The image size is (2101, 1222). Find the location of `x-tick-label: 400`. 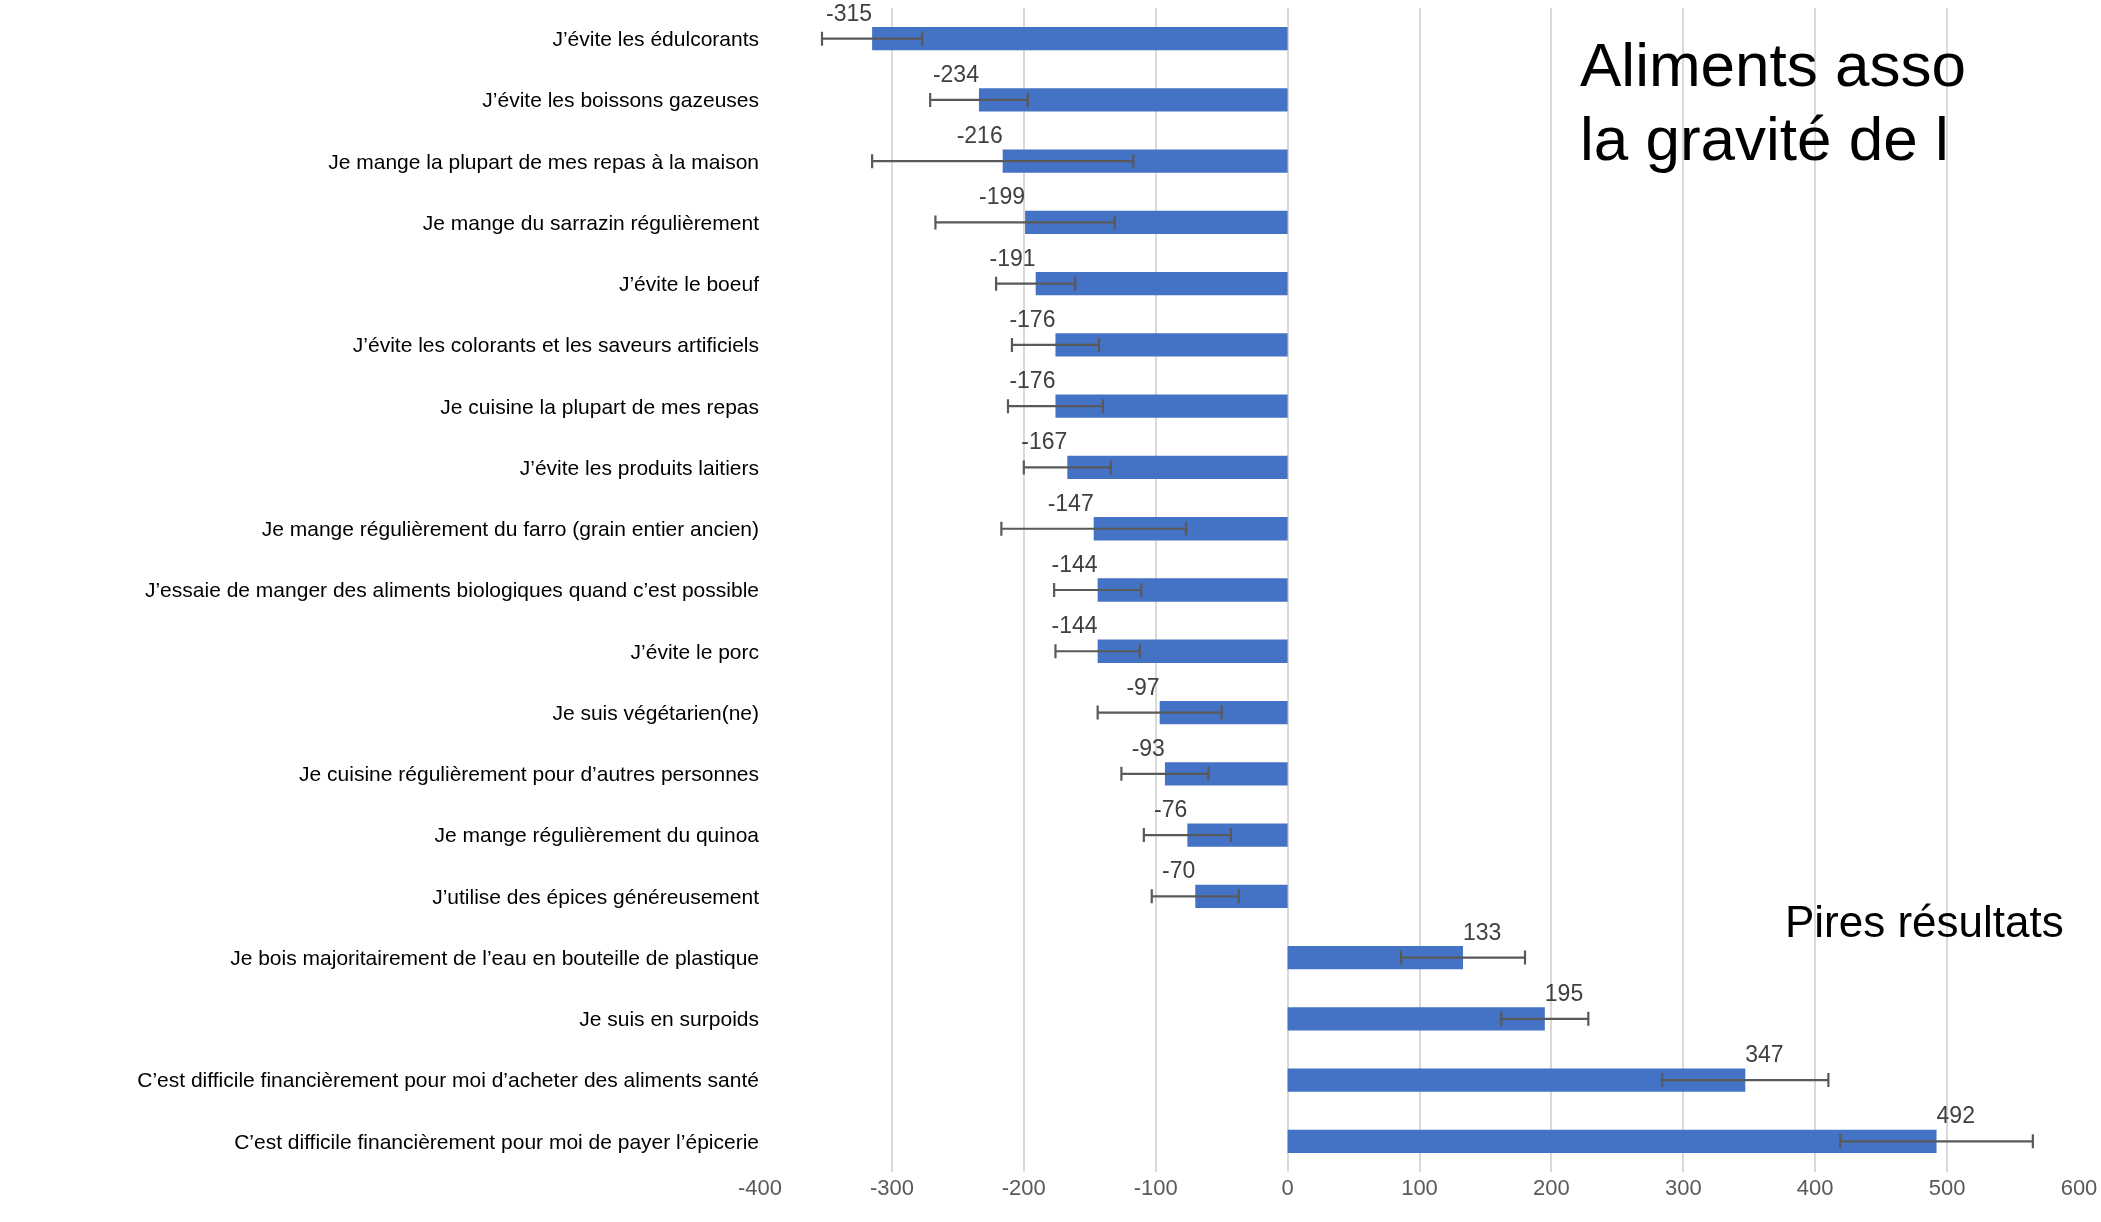

x-tick-label: 400 is located at coordinates (1815, 1187).